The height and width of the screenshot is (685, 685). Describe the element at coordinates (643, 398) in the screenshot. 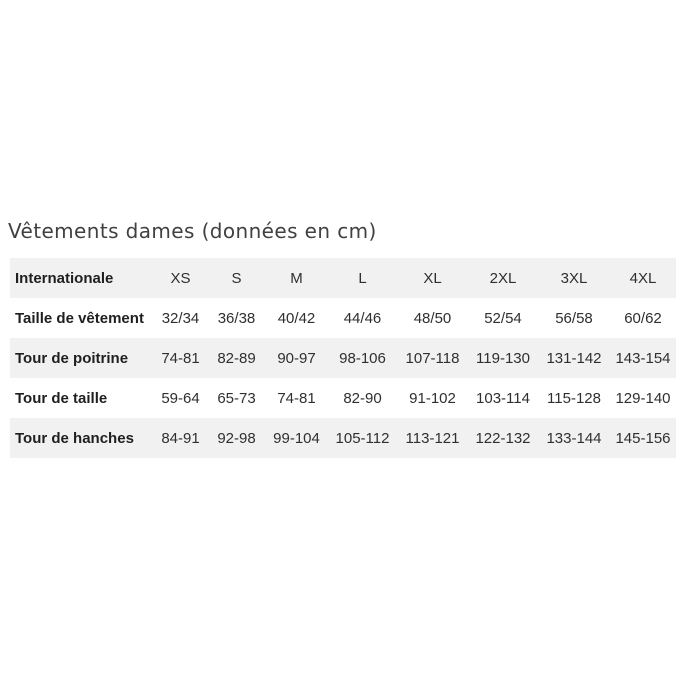

I see `value-cell: 129-140` at that location.